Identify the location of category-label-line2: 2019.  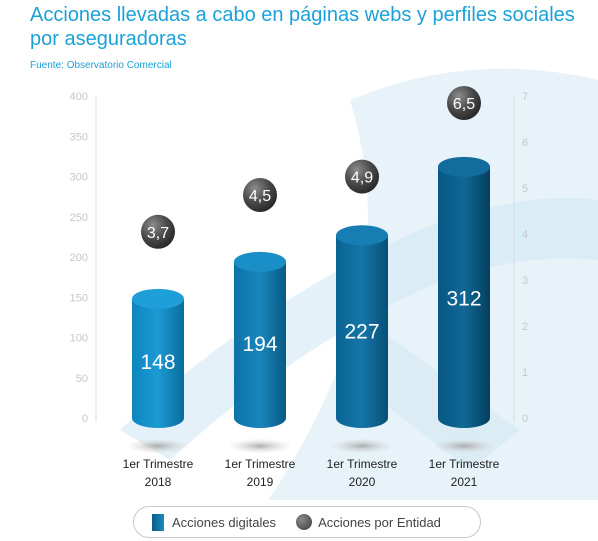
(260, 482).